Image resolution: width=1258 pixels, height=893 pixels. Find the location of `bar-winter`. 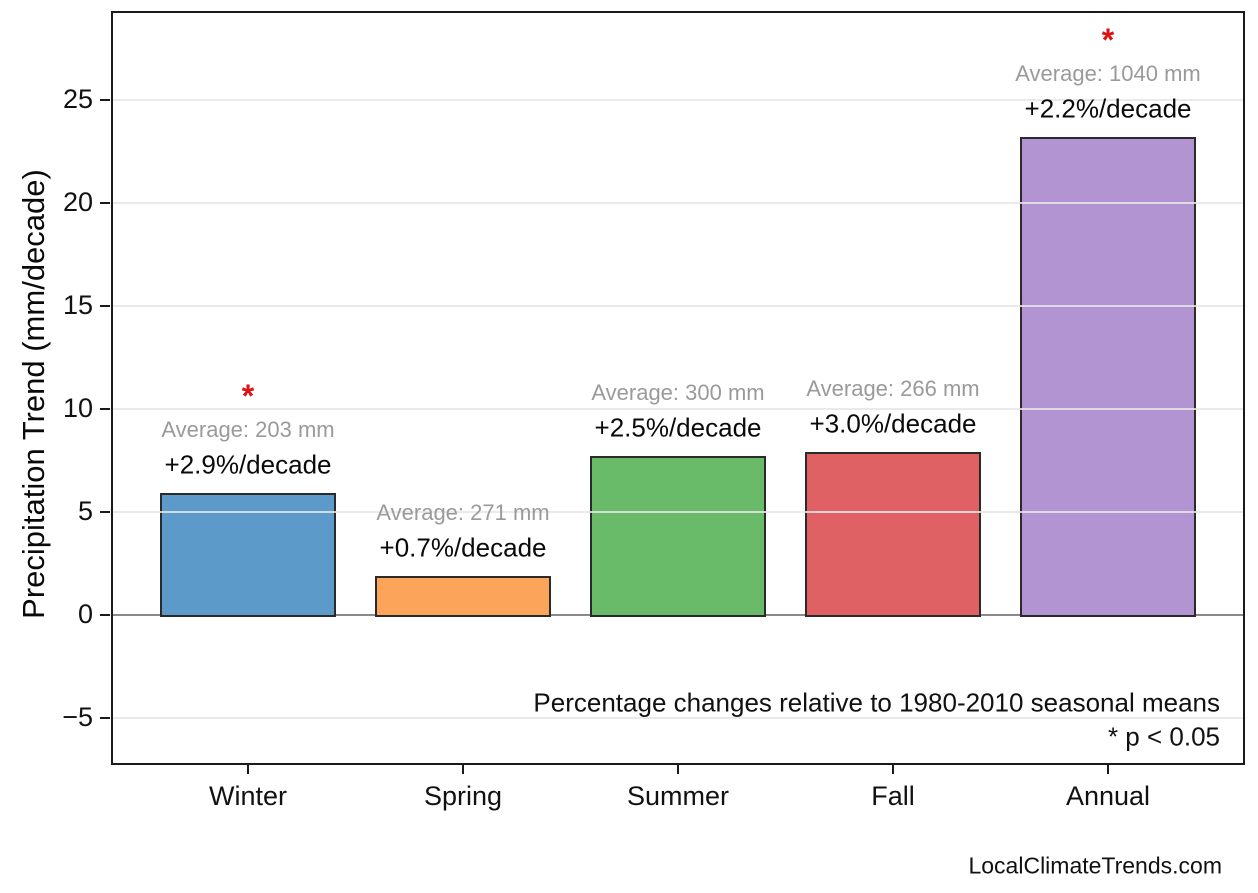

bar-winter is located at coordinates (248, 555).